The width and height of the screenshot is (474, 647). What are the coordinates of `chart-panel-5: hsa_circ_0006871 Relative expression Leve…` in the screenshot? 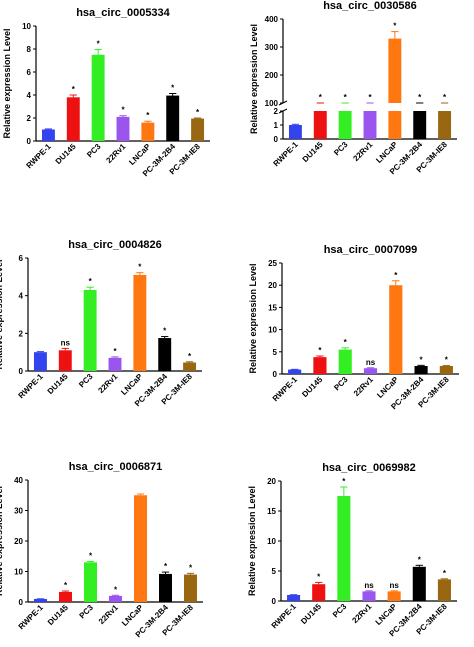 It's located at (101, 550).